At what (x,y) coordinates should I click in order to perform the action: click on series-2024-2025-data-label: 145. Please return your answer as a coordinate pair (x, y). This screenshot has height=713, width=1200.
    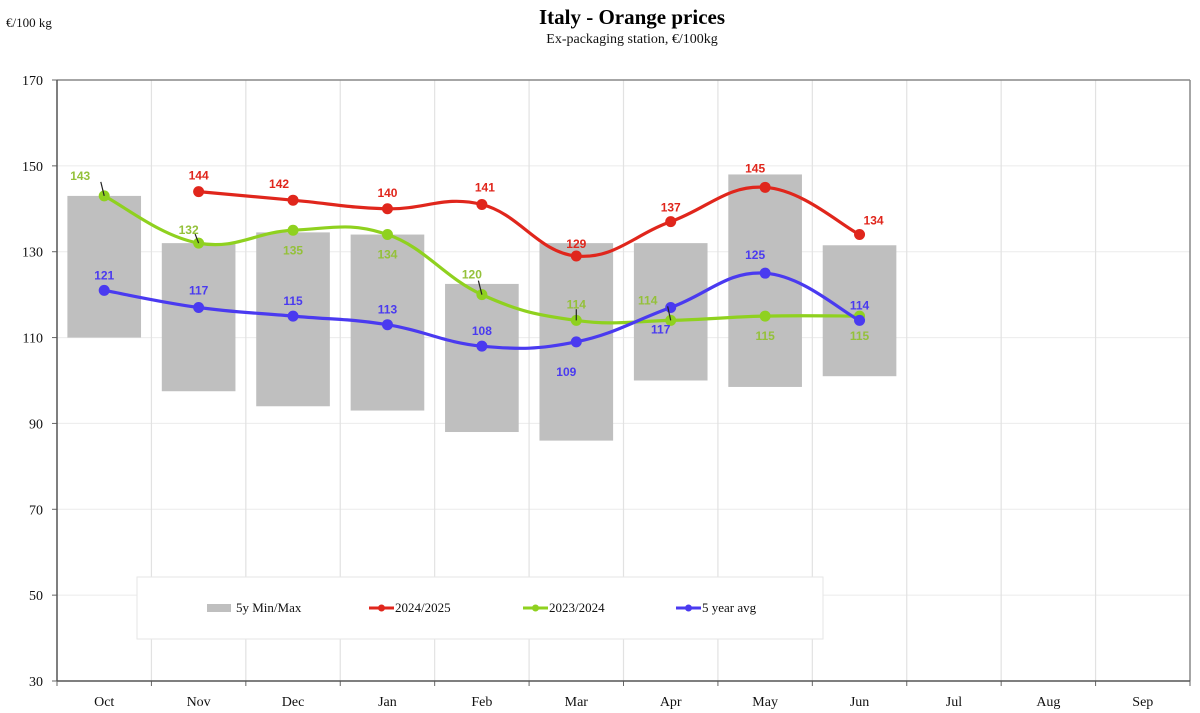
    Looking at the image, I should click on (755, 168).